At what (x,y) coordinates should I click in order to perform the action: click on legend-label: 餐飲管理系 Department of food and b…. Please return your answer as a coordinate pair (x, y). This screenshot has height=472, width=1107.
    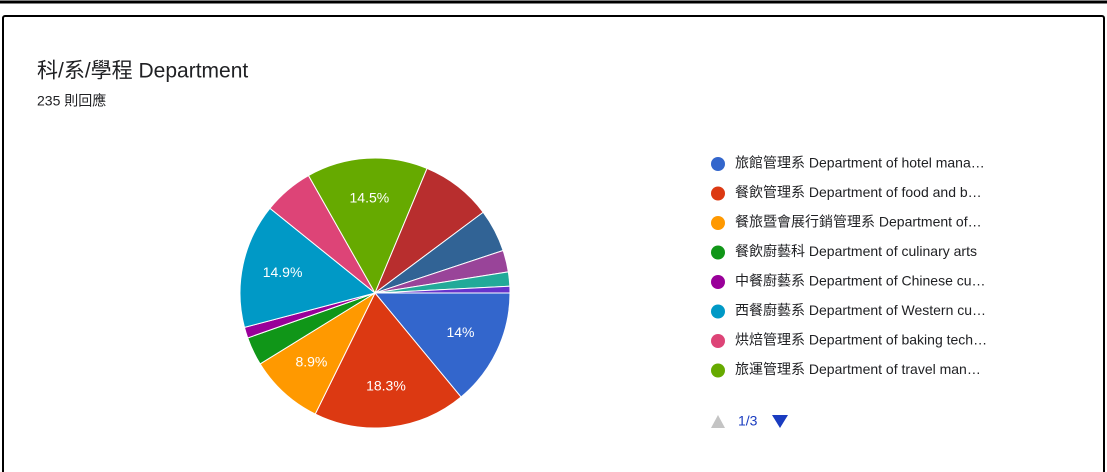
    Looking at the image, I should click on (858, 192).